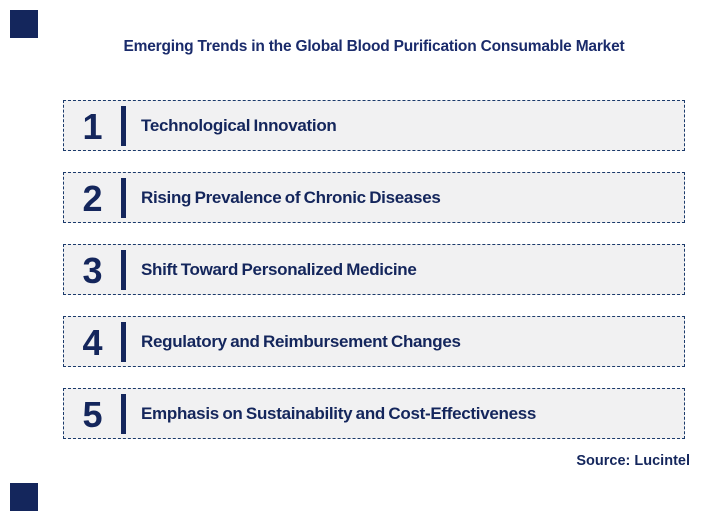  I want to click on source-credit: Source: Lucintel, so click(633, 461).